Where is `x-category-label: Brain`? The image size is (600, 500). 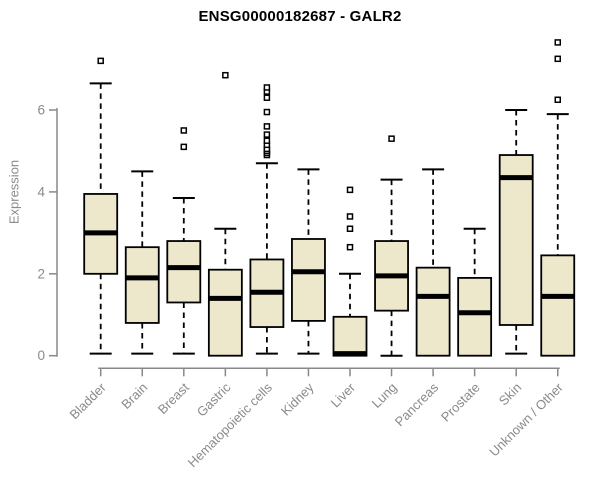 x-category-label: Brain is located at coordinates (134, 396).